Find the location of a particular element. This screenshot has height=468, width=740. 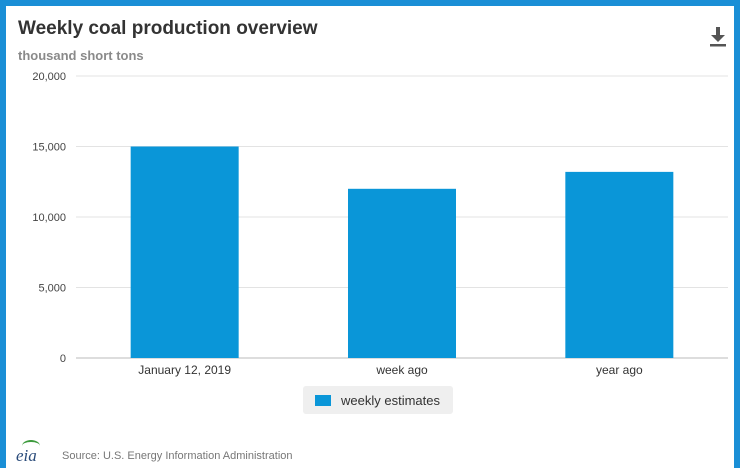

y-tick-label: 20,000 is located at coordinates (49, 77).